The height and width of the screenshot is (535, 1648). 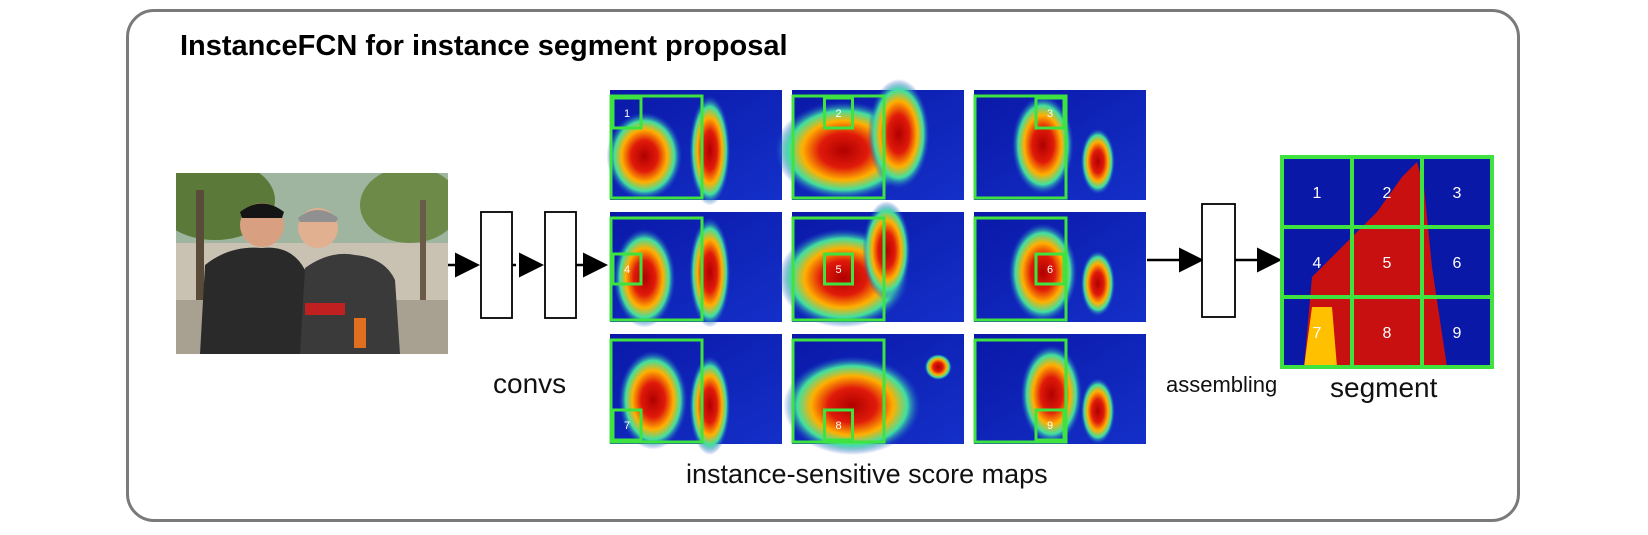 I want to click on segment-cell-index: 5, so click(x=1387, y=263).